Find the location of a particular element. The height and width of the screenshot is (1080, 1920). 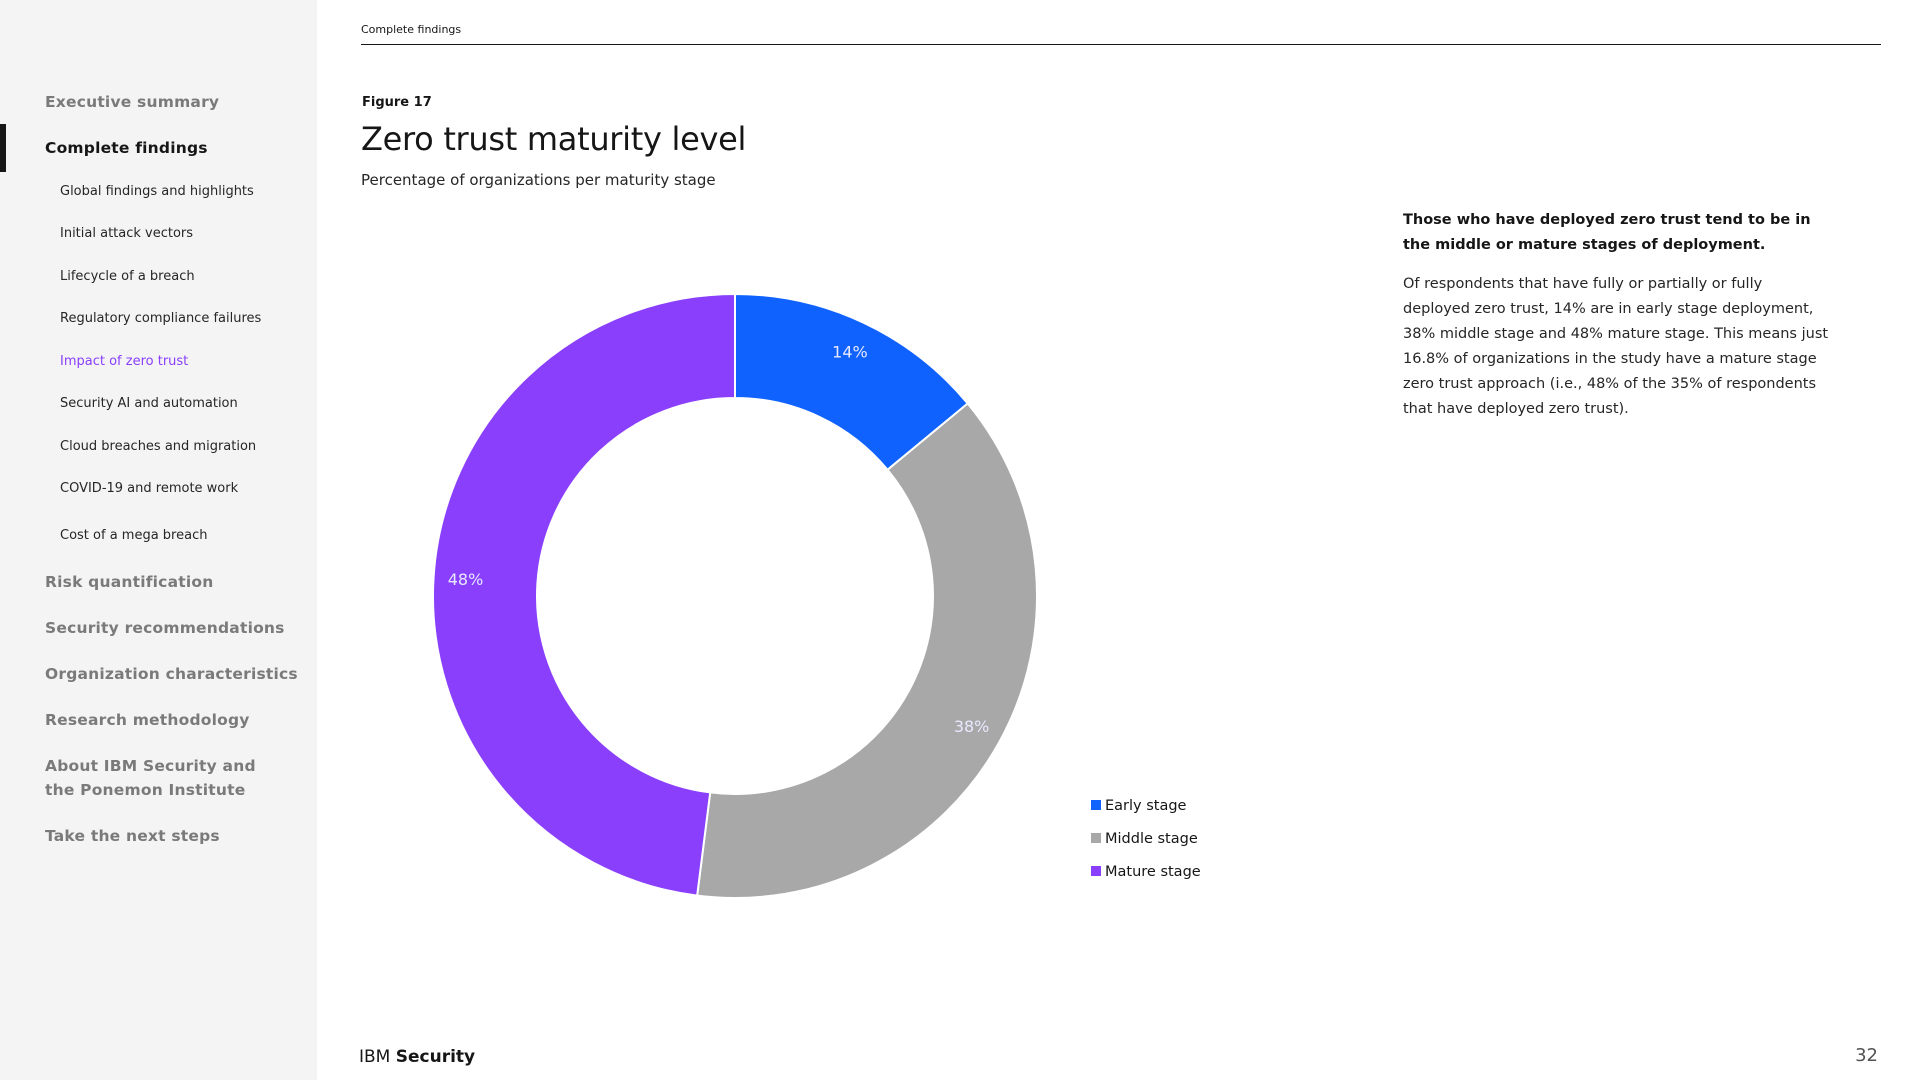

legend-item-early: Early stage is located at coordinates (1138, 806).